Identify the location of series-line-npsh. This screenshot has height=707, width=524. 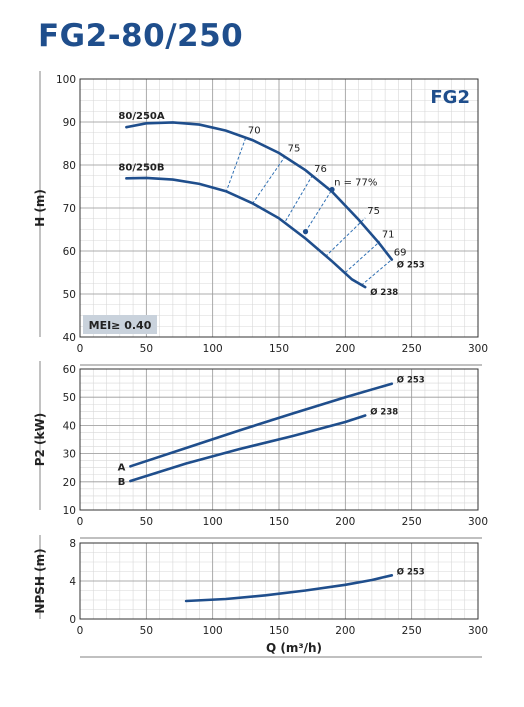
(289, 588).